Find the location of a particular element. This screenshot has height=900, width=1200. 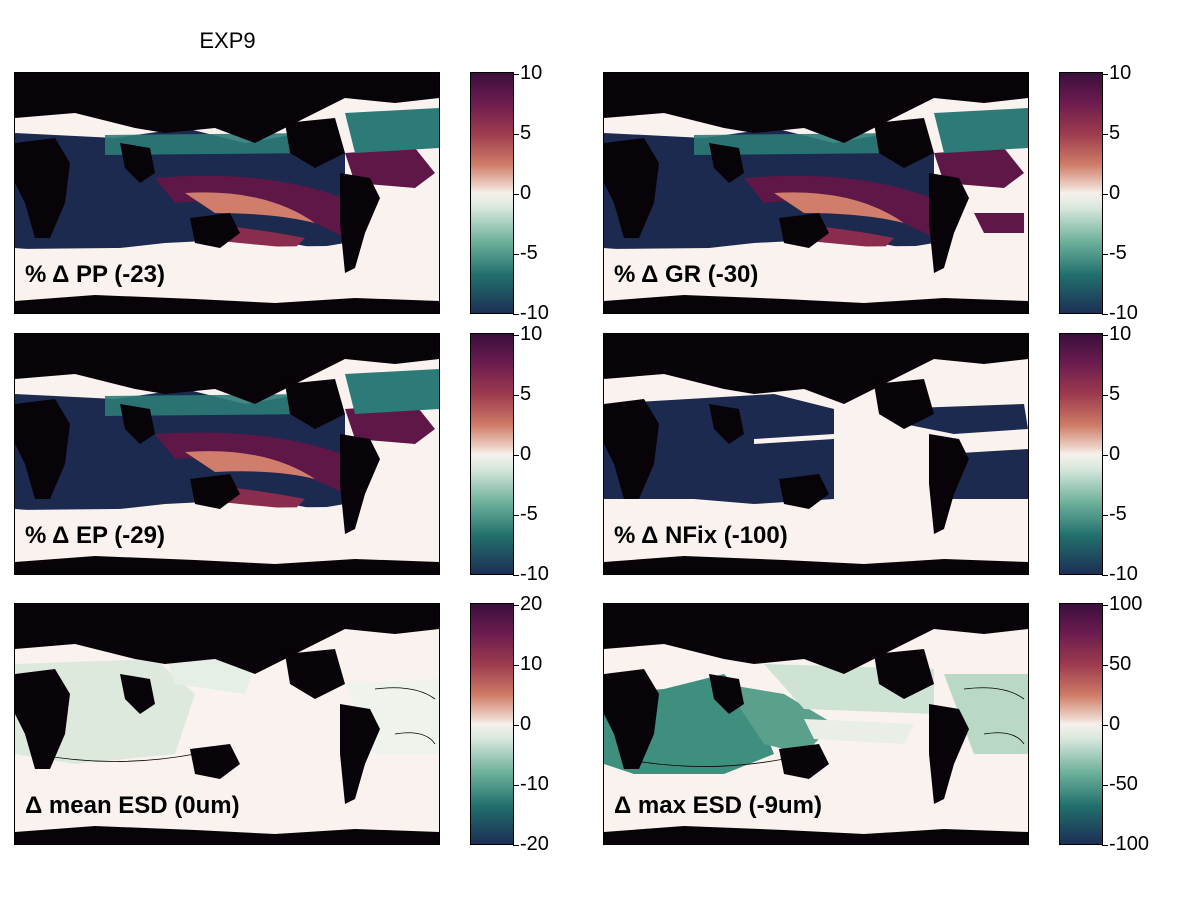

map-field-ep is located at coordinates (227, 454).